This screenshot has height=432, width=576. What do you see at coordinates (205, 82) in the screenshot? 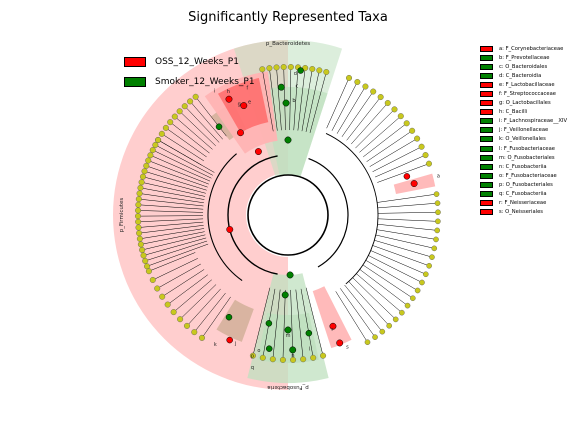
I see `group-legend-label: Smoker_12_Weeks_P1` at bounding box center [205, 82].